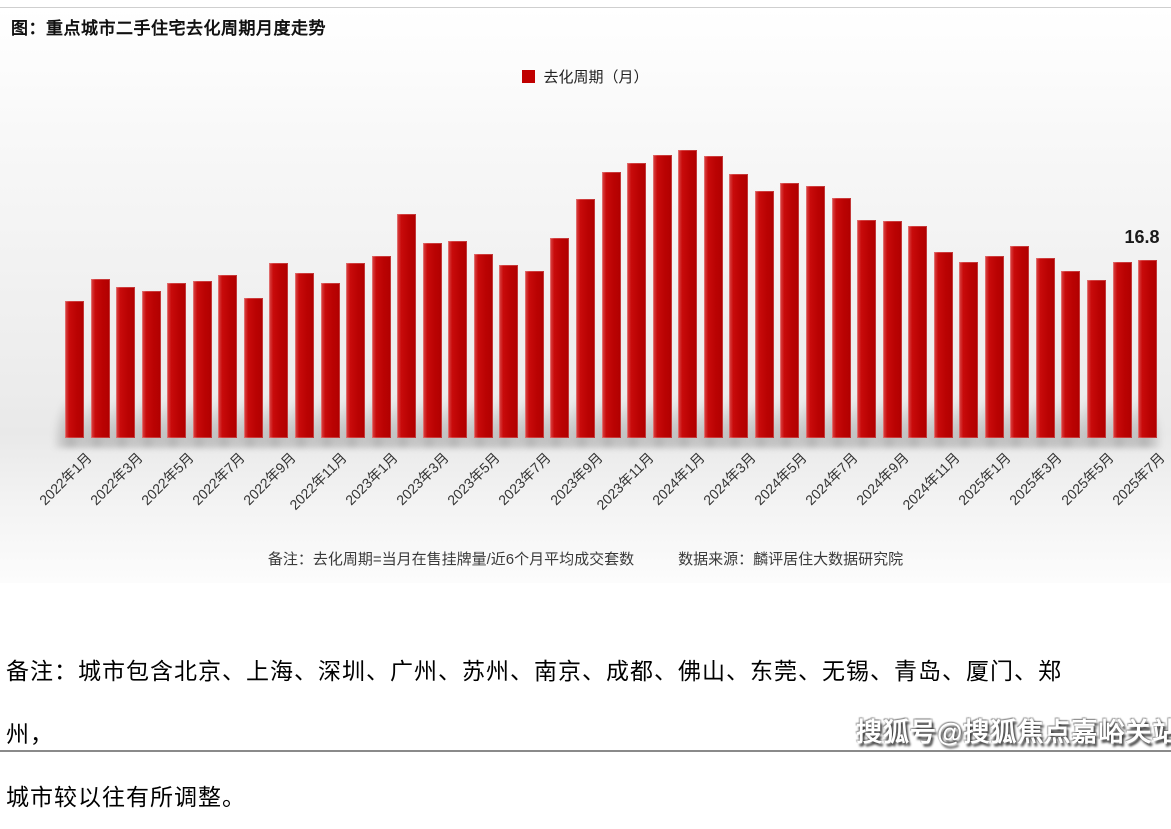 This screenshot has height=829, width=1171. What do you see at coordinates (278, 350) in the screenshot?
I see `bar-2022年9月` at bounding box center [278, 350].